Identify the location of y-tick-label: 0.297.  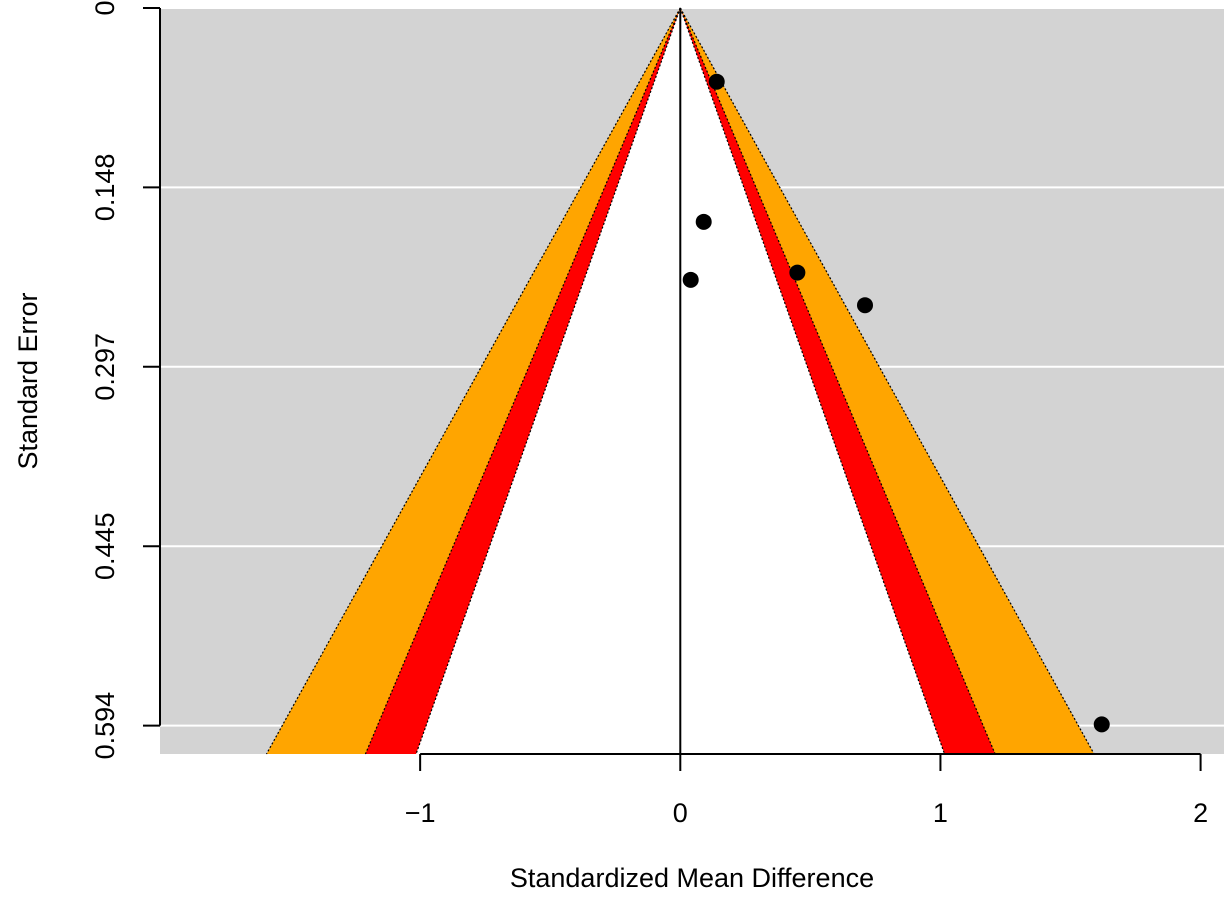
(105, 367).